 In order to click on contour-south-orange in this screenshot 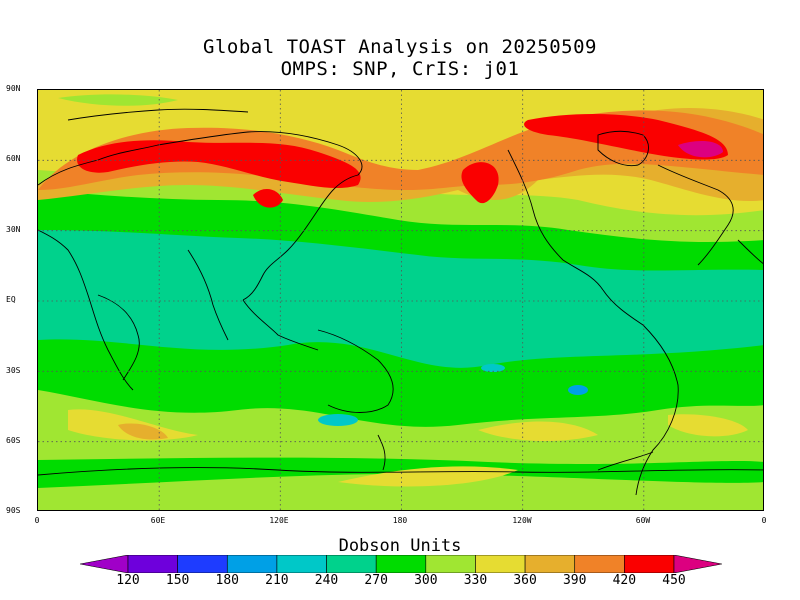, I will do `click(143, 431)`.